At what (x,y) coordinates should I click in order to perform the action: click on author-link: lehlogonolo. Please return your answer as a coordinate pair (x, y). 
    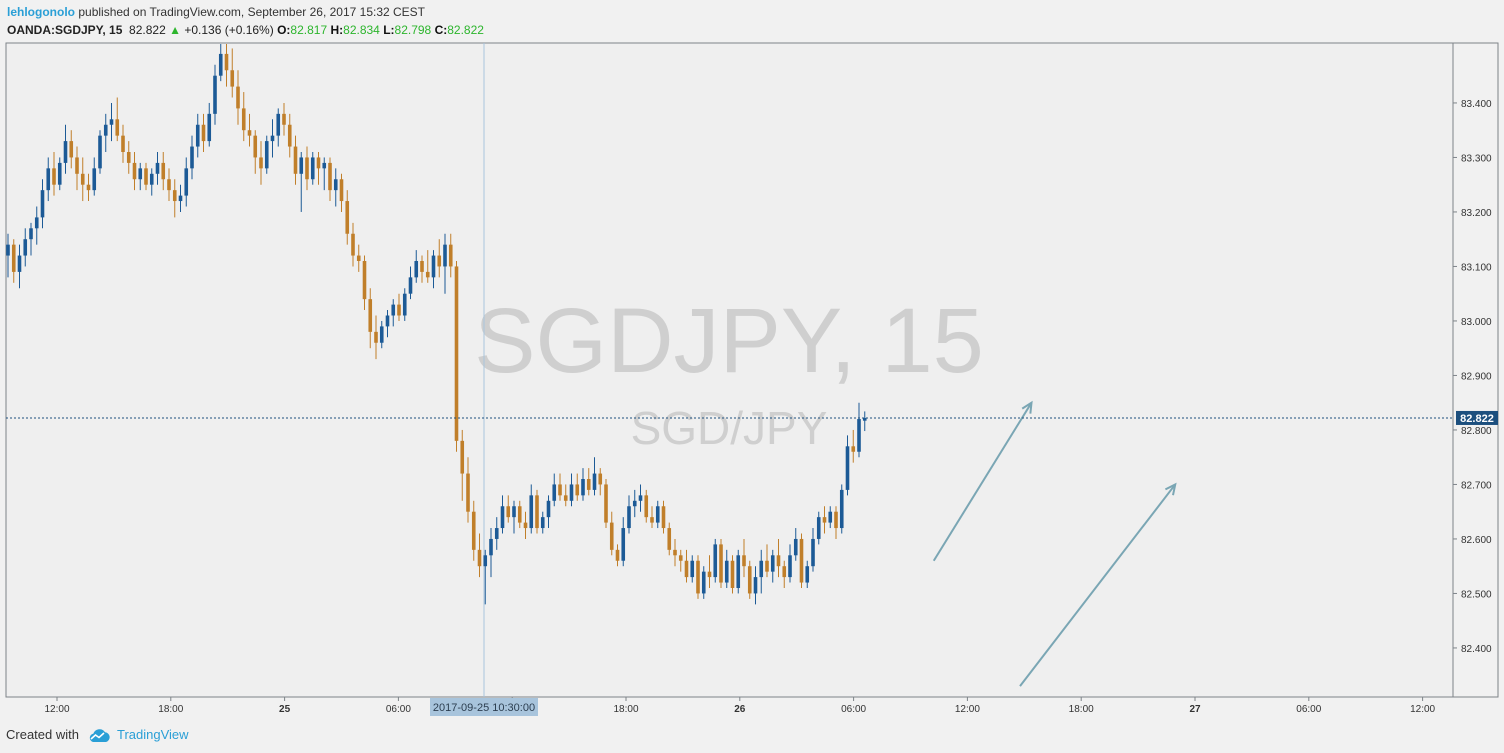
    Looking at the image, I should click on (41, 12).